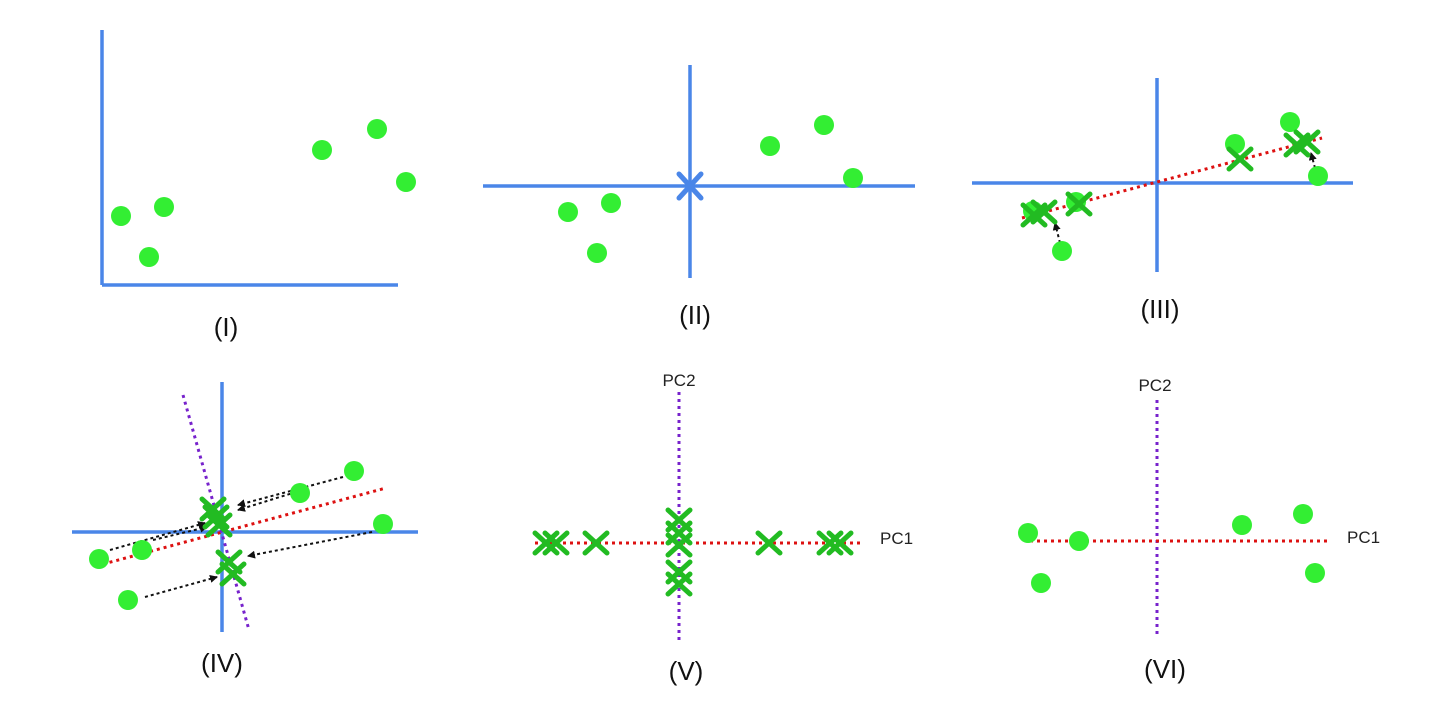 The height and width of the screenshot is (721, 1430). I want to click on panel-caption: (III), so click(1160, 309).